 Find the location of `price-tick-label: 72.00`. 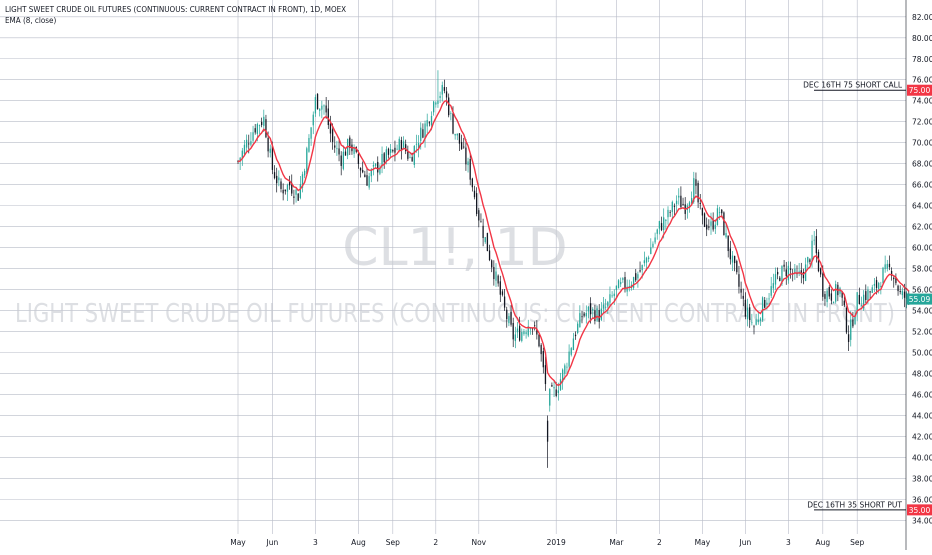

price-tick-label: 72.00 is located at coordinates (922, 122).